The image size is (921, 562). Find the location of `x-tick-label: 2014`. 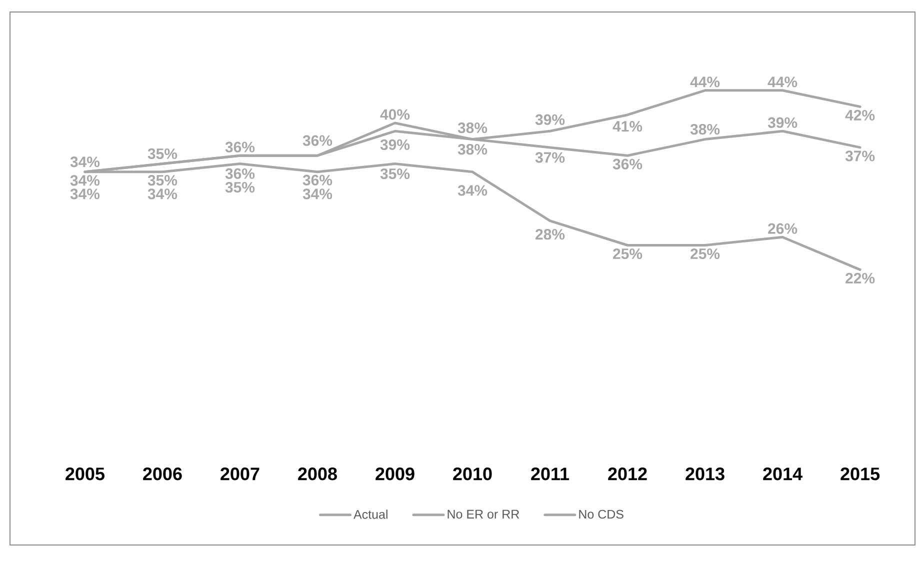

x-tick-label: 2014 is located at coordinates (782, 474).